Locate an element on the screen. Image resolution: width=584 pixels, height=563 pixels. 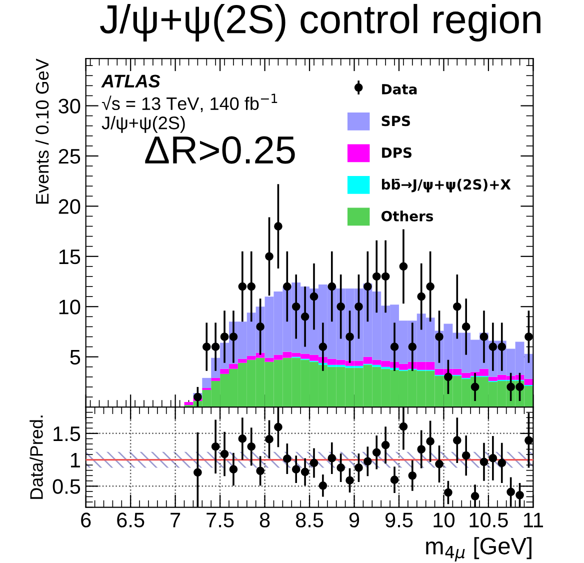
x-tick-label: 10 is located at coordinates (444, 520).